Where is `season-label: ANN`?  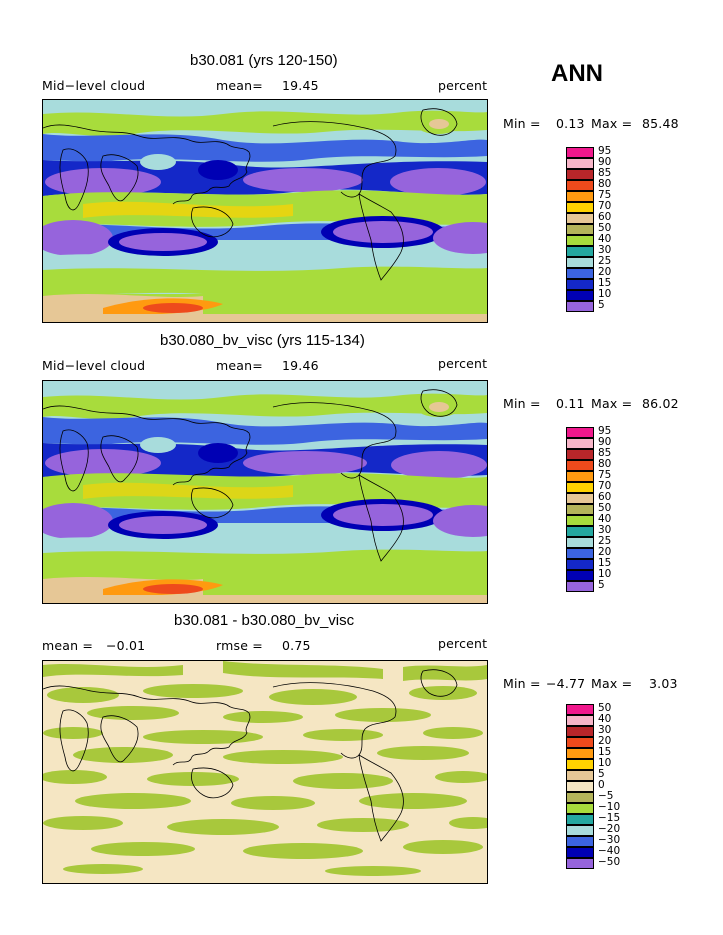
season-label: ANN is located at coordinates (577, 73).